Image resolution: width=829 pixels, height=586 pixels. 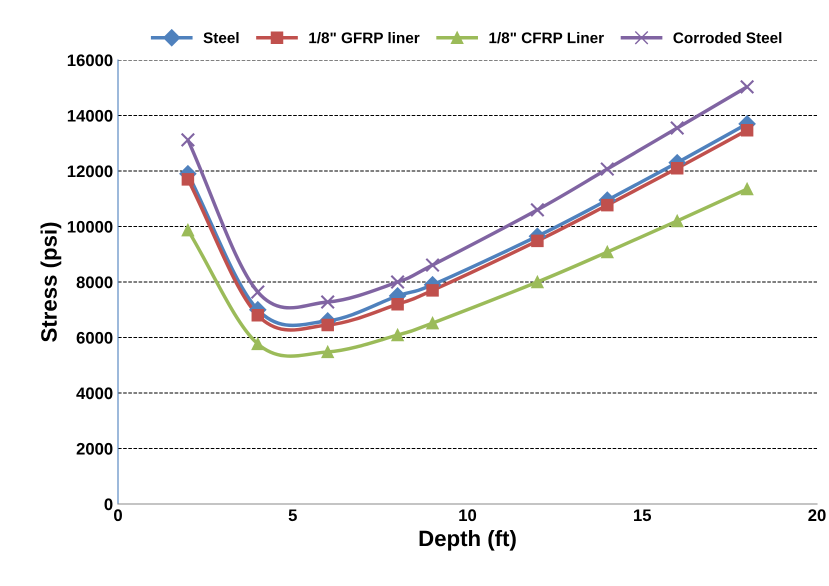 I want to click on y-axis-title: Stress (psi), so click(x=51, y=282).